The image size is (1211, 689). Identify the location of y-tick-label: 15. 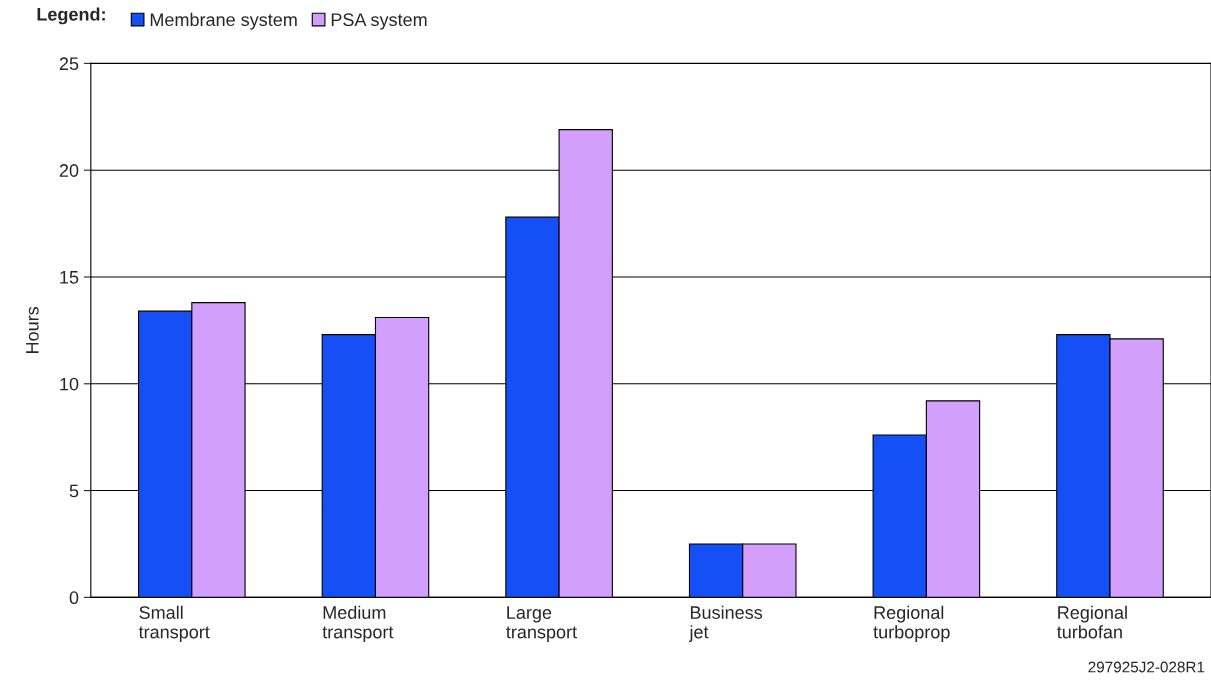
(69, 277).